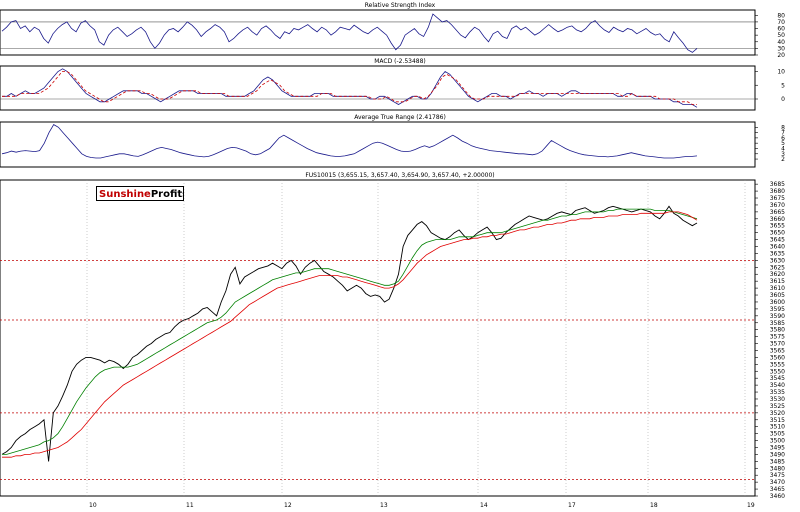 Image resolution: width=800 pixels, height=512 pixels. I want to click on macd-frame, so click(378, 88).